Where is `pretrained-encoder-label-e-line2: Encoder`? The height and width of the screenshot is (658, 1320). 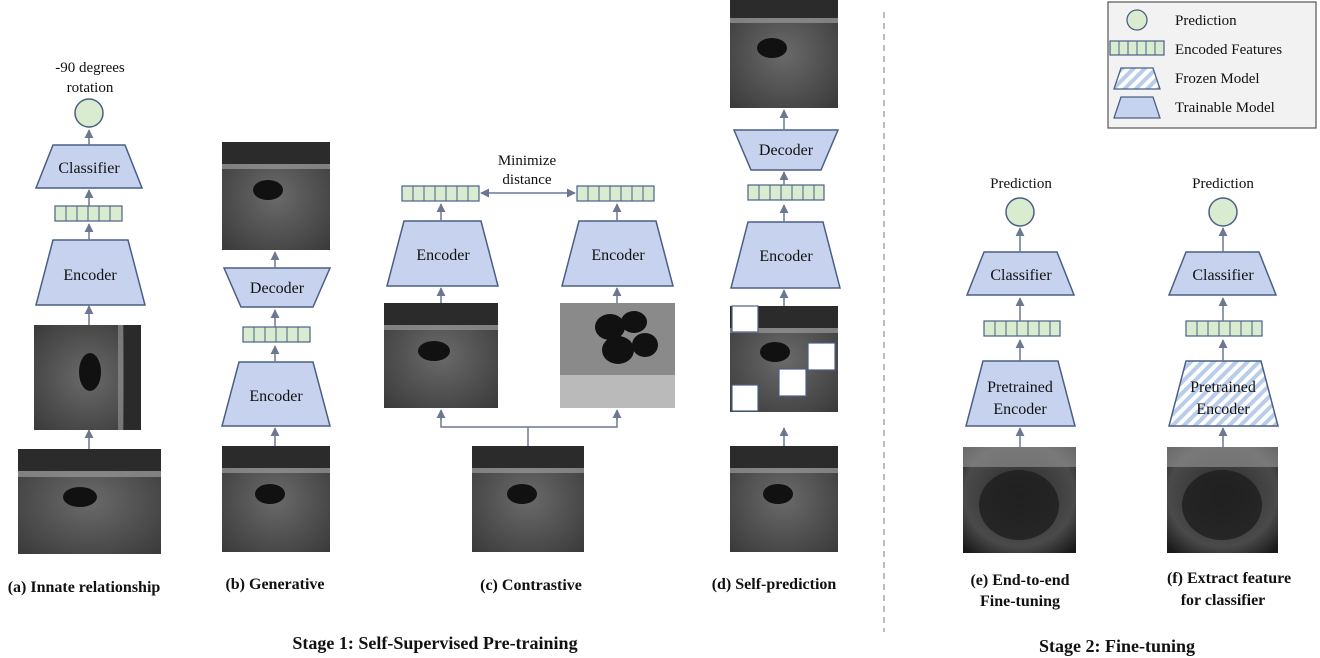
pretrained-encoder-label-e-line2: Encoder is located at coordinates (1020, 409).